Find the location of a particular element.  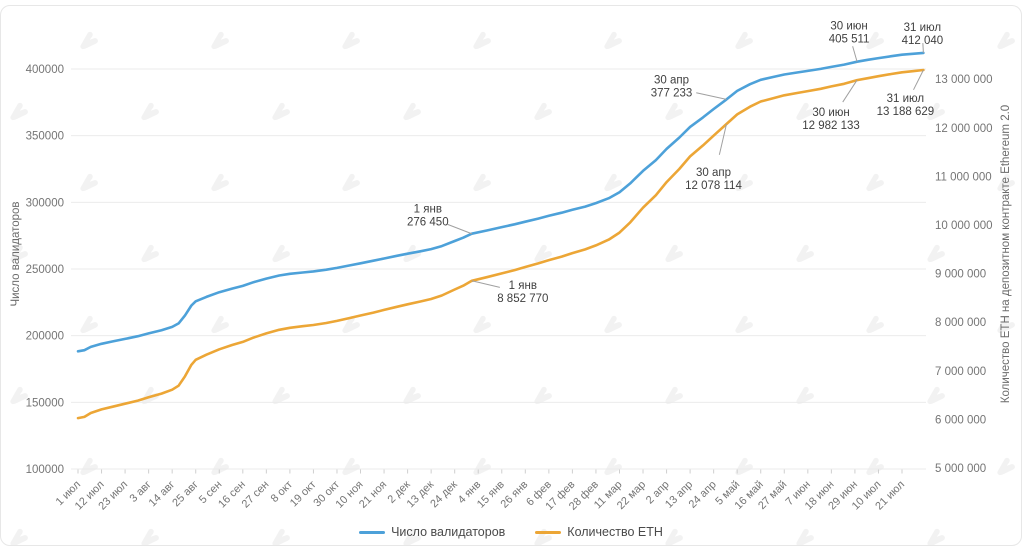

right-axis-tick-label: 7 000 000 is located at coordinates (960, 372).